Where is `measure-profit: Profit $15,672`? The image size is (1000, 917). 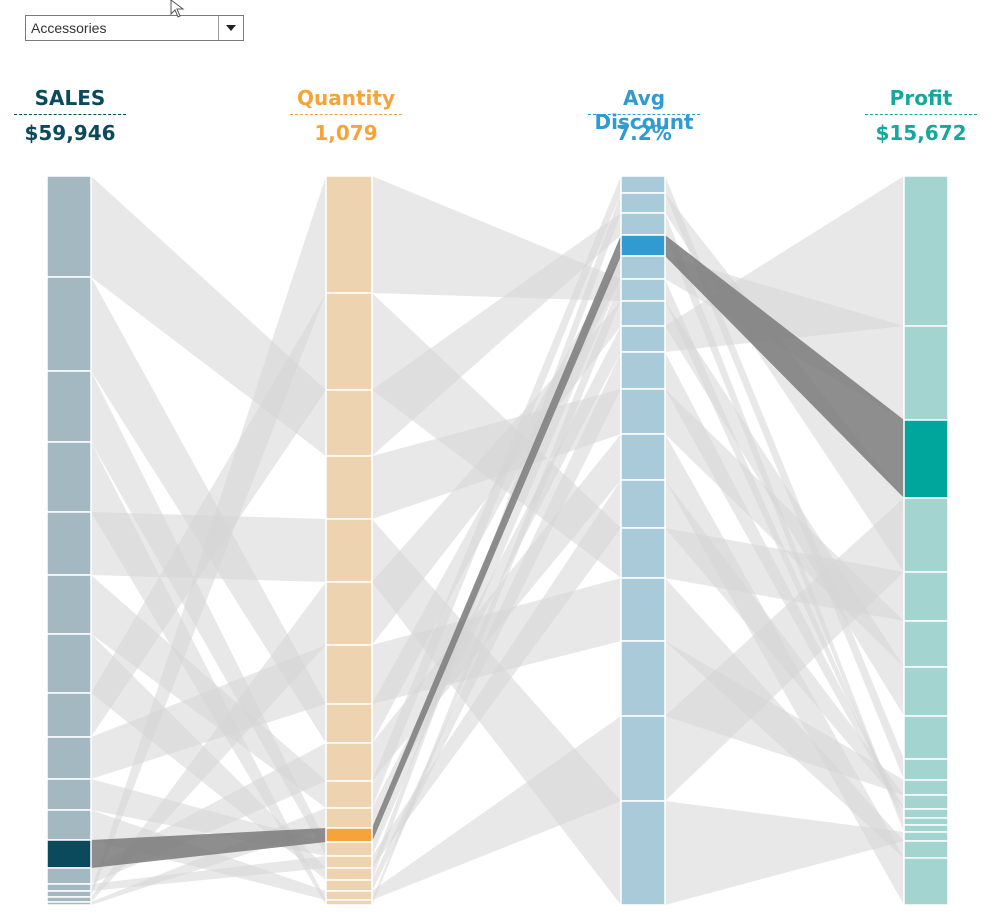 measure-profit: Profit $15,672 is located at coordinates (921, 115).